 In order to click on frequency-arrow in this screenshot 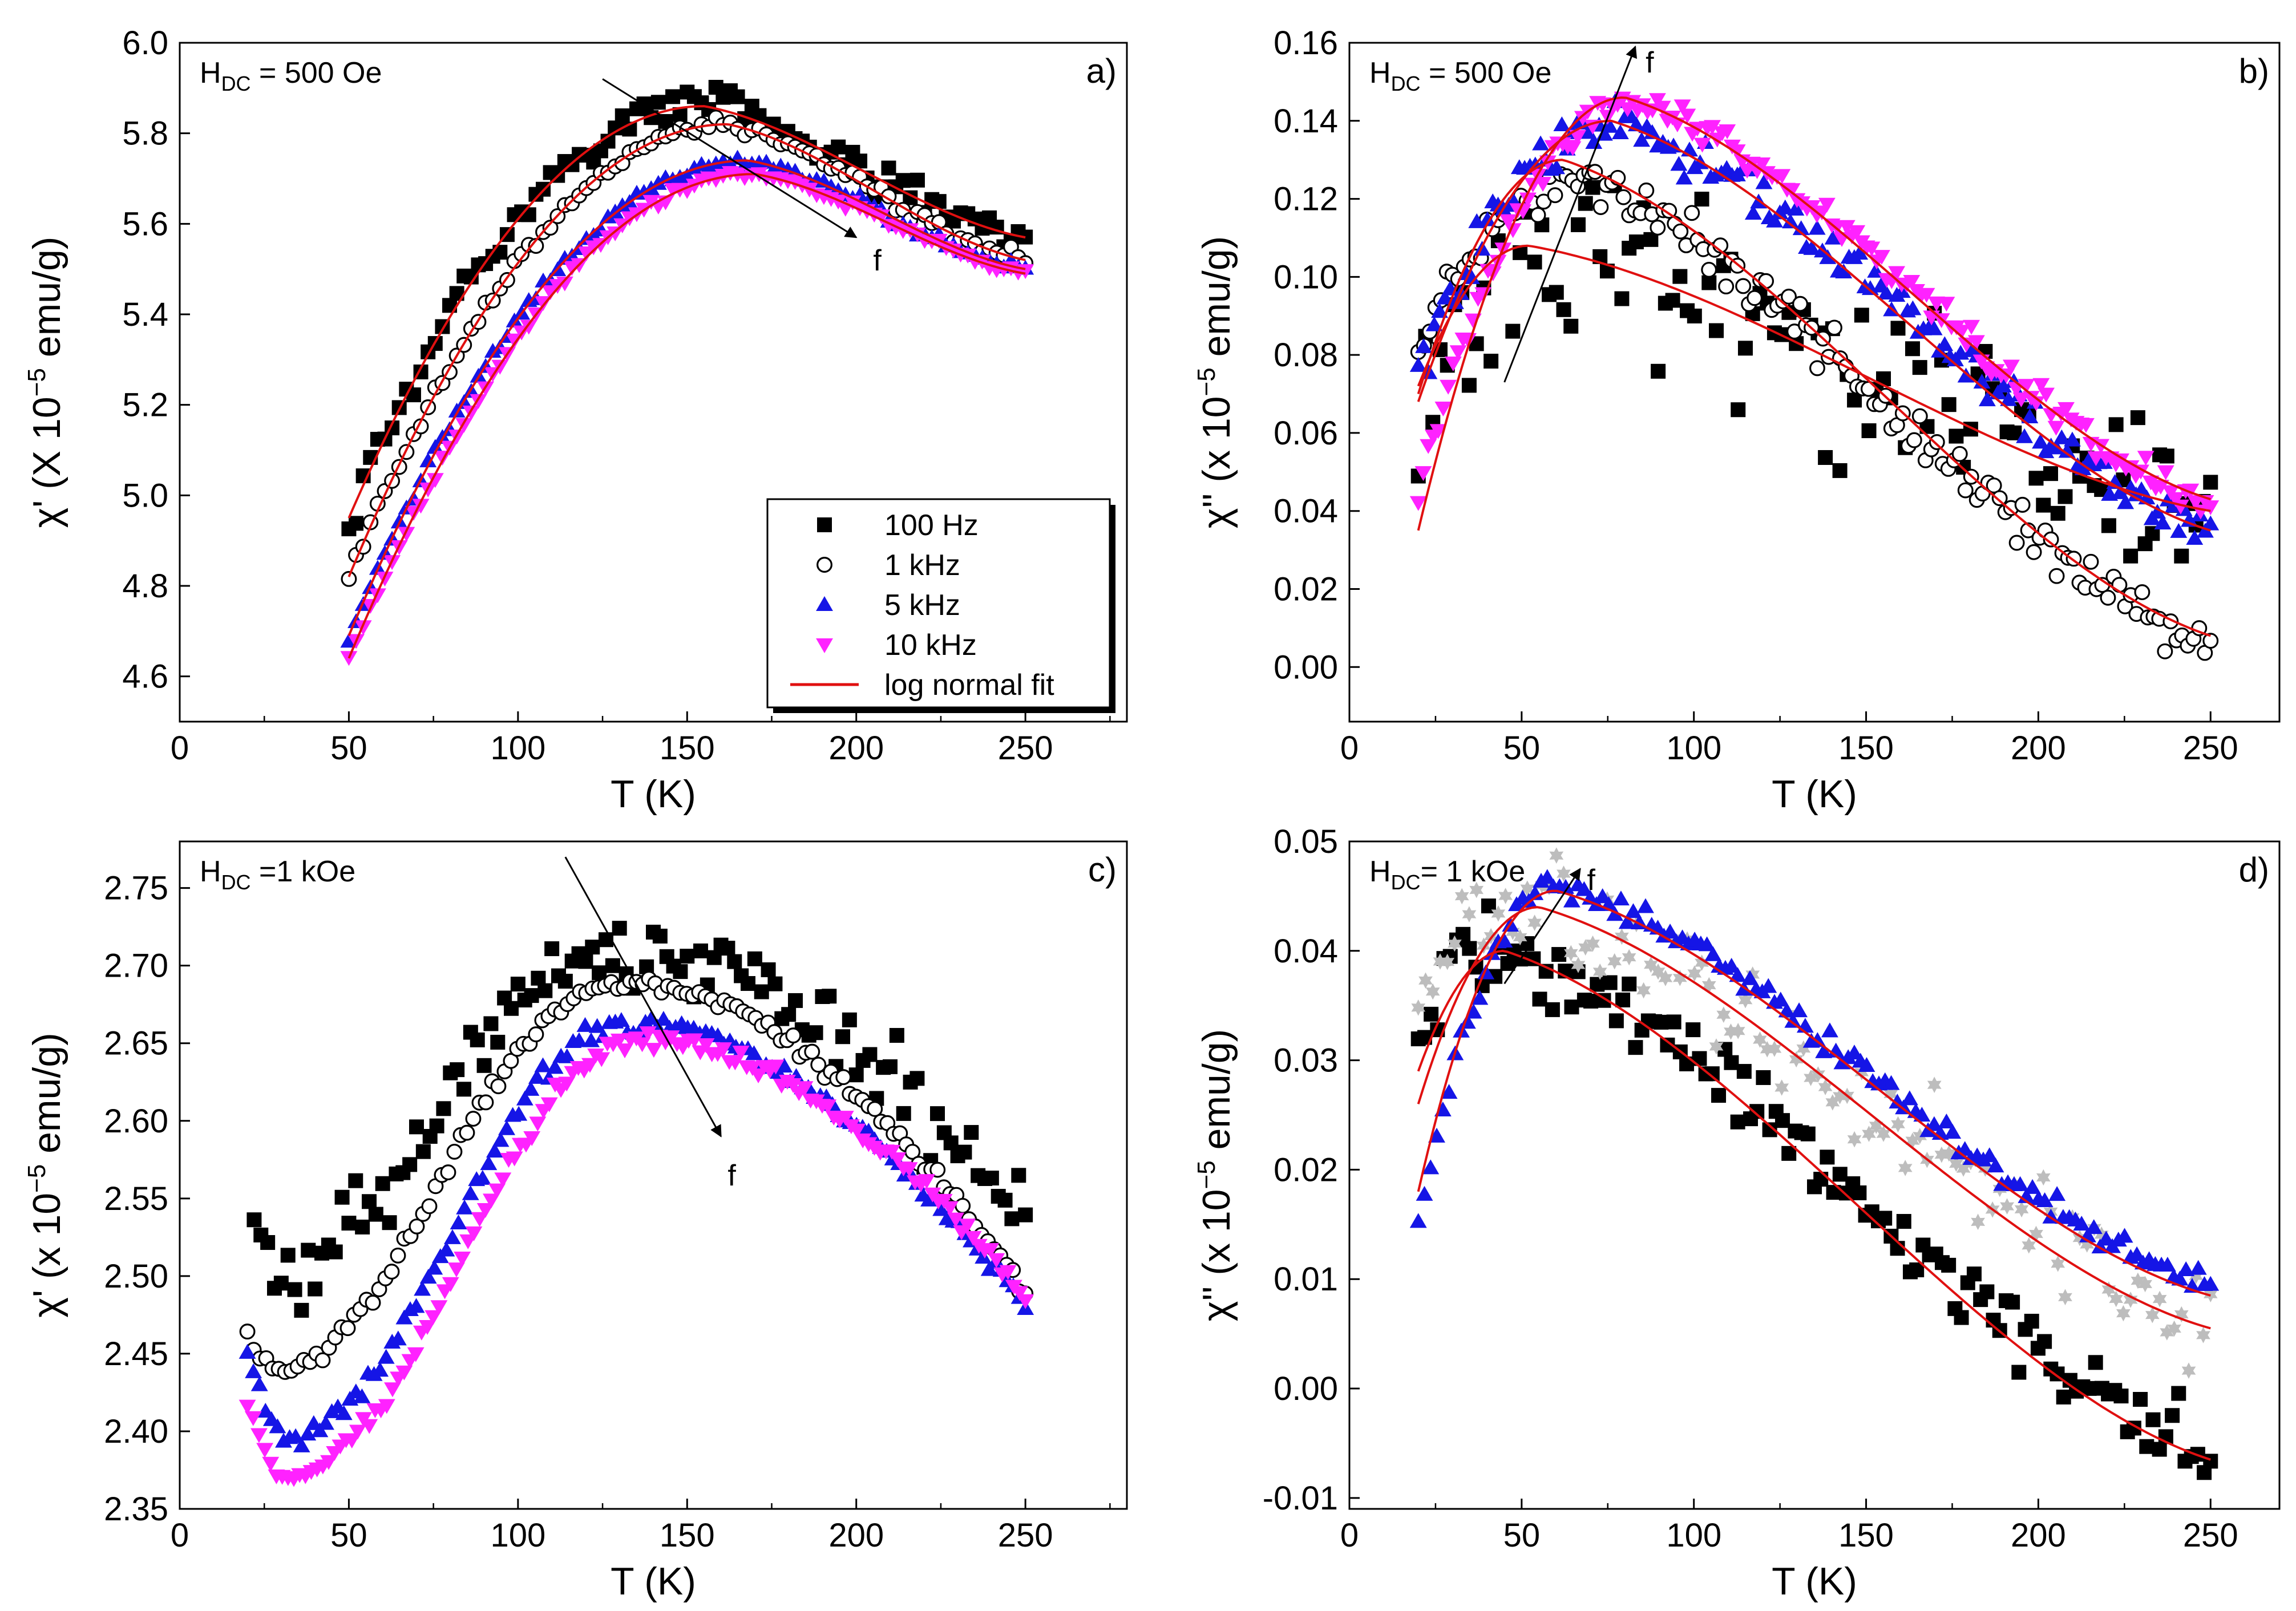, I will do `click(643, 997)`.